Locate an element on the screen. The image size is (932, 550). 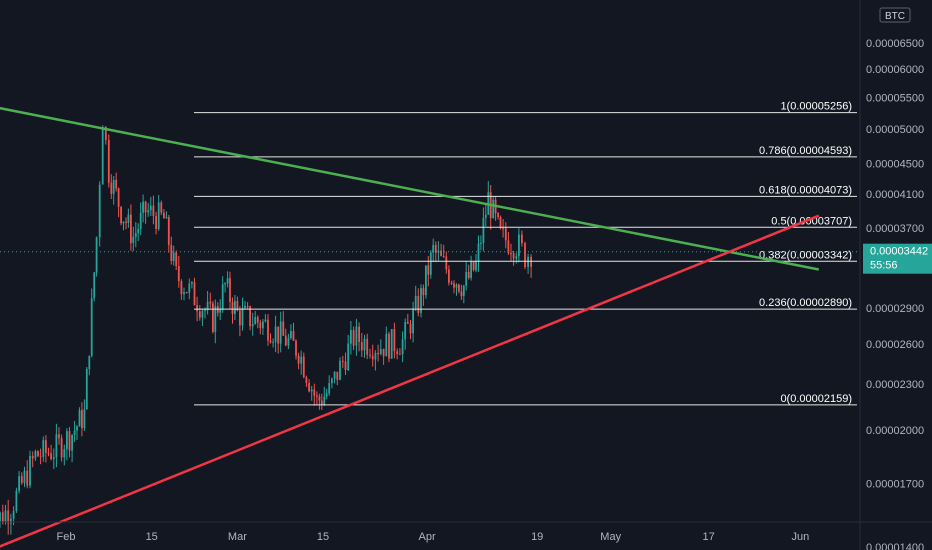
y-tick-label: 0.00002900 is located at coordinates (895, 309).